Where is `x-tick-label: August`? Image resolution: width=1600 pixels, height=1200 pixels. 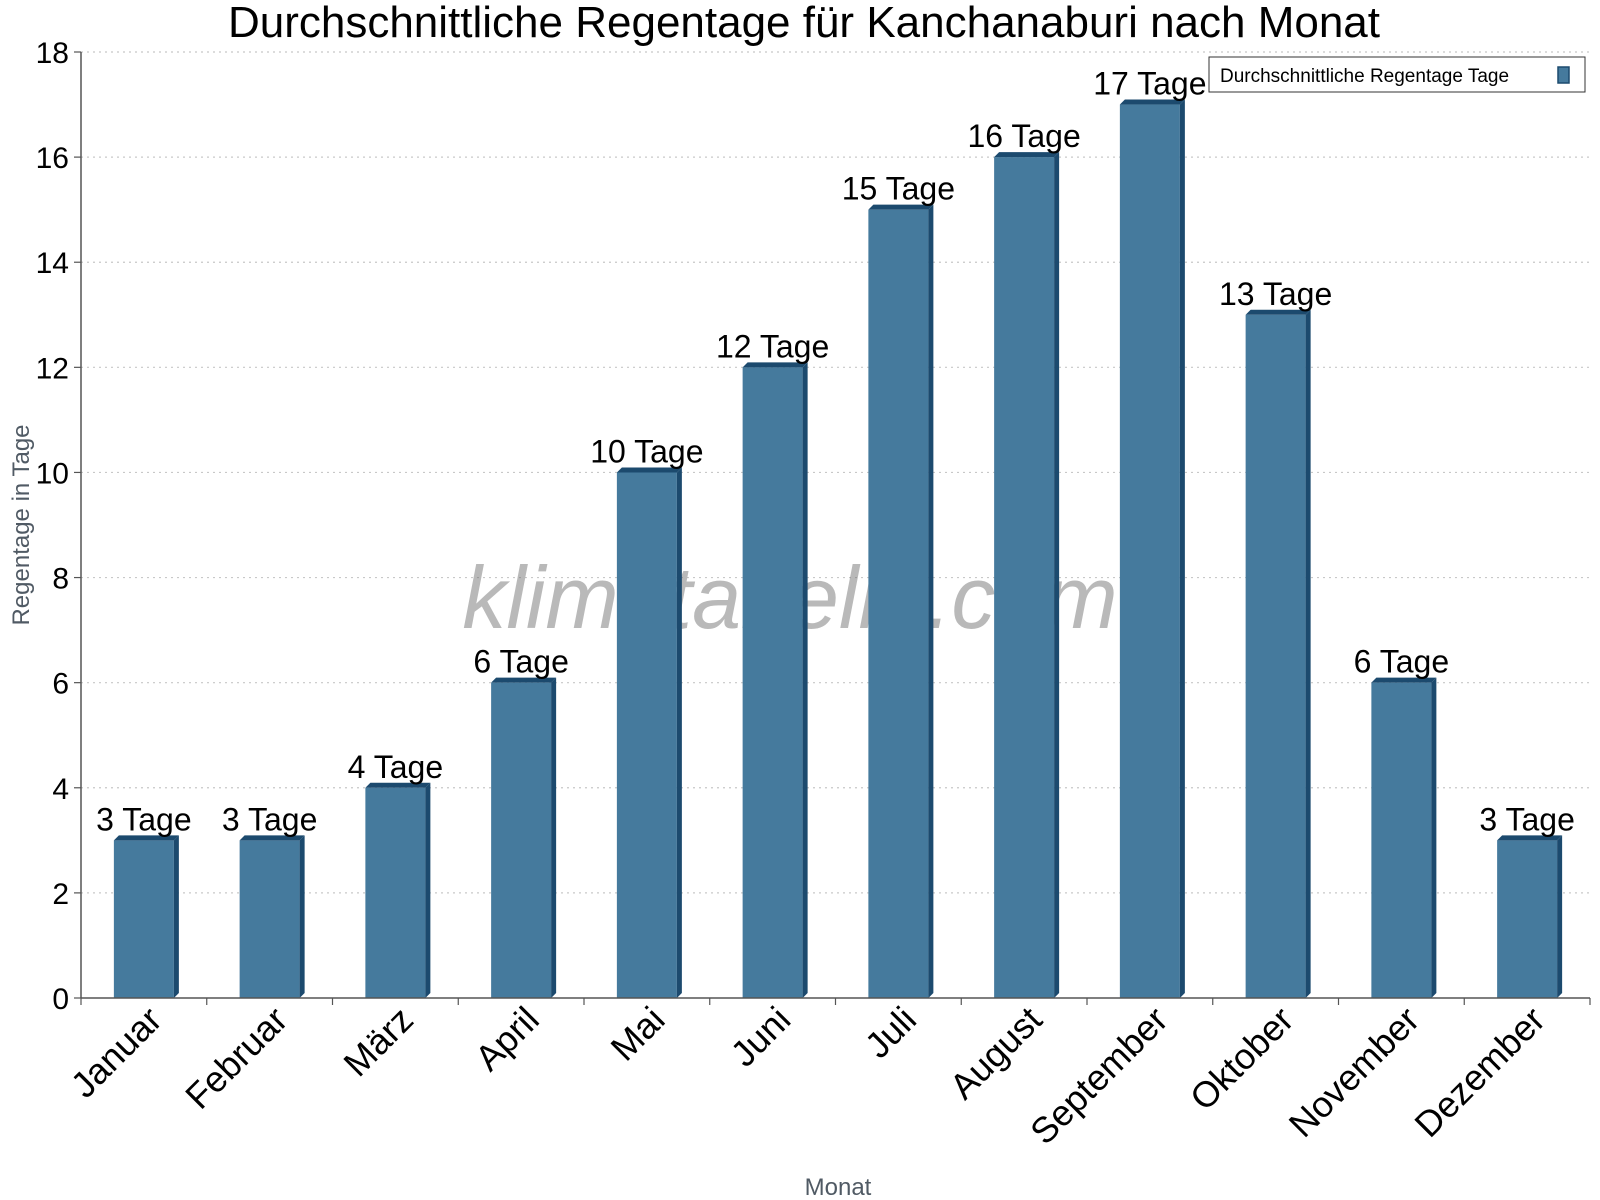
x-tick-label: August is located at coordinates (996, 1053).